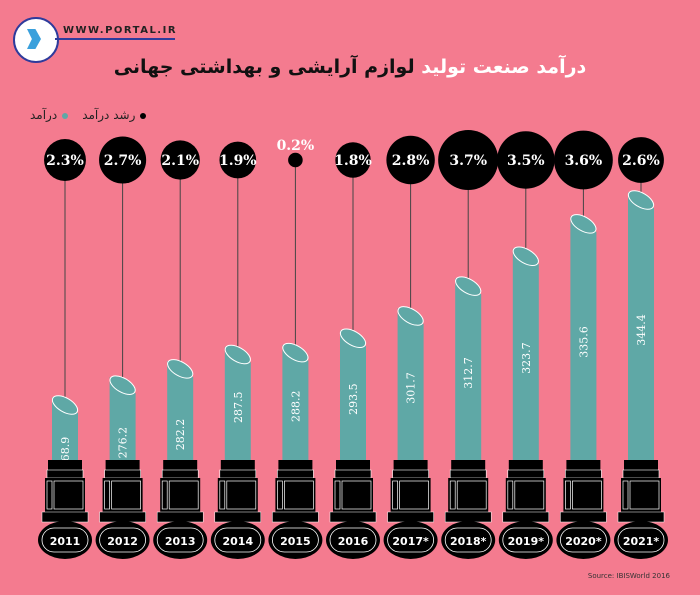 The height and width of the screenshot is (595, 700). I want to click on growth-label: 2.3%, so click(65, 161).